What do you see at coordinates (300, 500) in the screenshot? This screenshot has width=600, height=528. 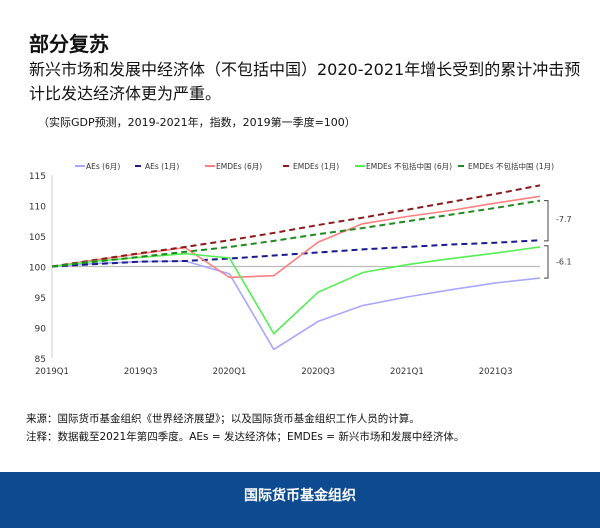 I see `footer-banner: 国际货币基金组织` at bounding box center [300, 500].